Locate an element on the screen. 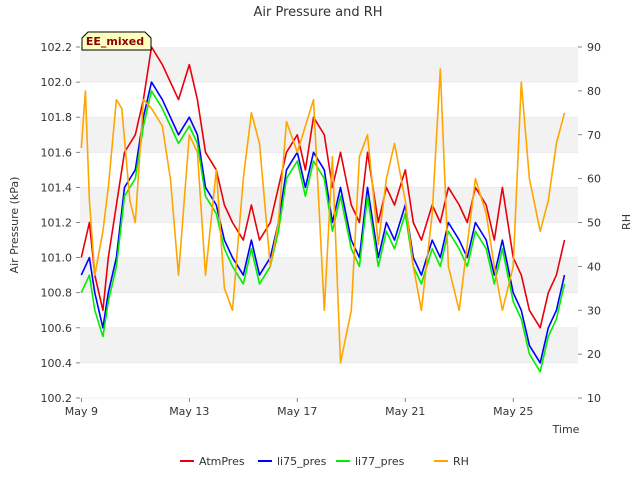 This screenshot has height=480, width=640. y-tick-label: 101.6 is located at coordinates (57, 152).